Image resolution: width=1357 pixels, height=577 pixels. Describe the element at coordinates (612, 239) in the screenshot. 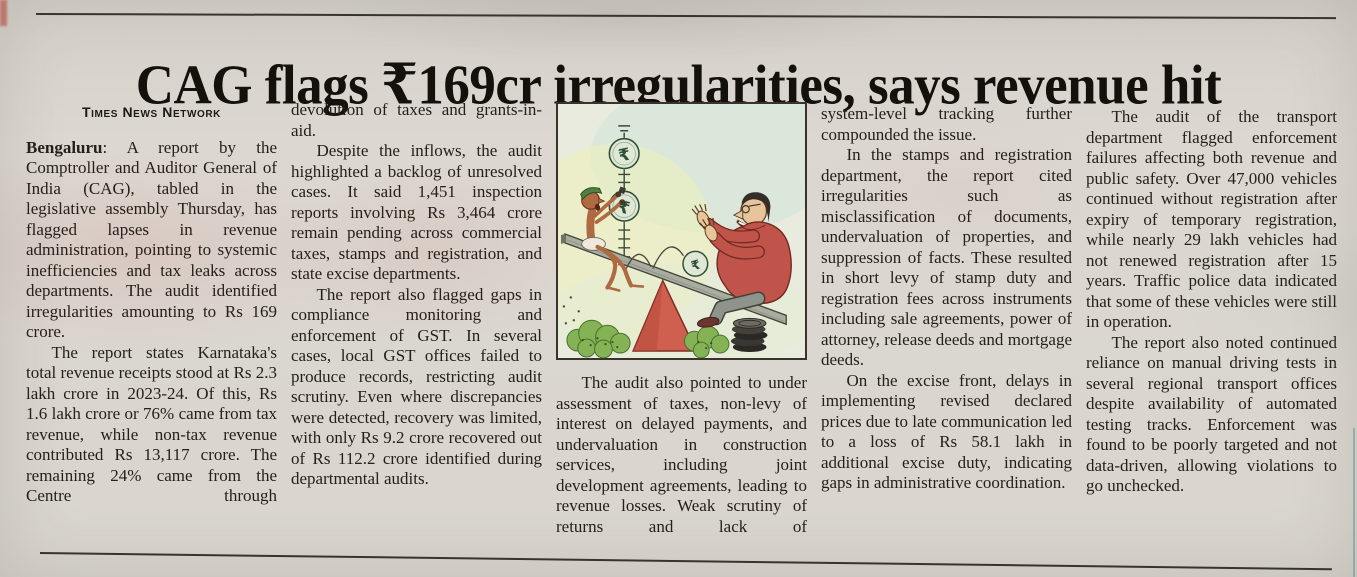

I see `poor-man` at that location.